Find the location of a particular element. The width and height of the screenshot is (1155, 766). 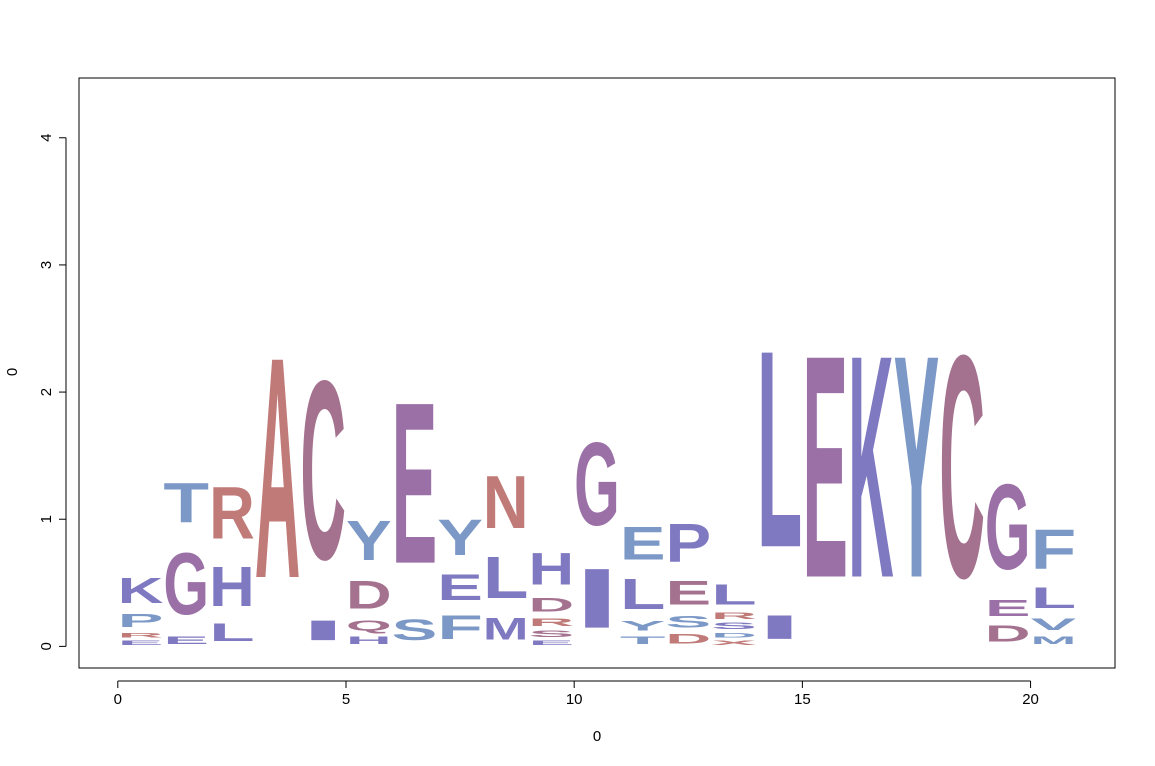

y-tick-label: 2 is located at coordinates (46, 392).